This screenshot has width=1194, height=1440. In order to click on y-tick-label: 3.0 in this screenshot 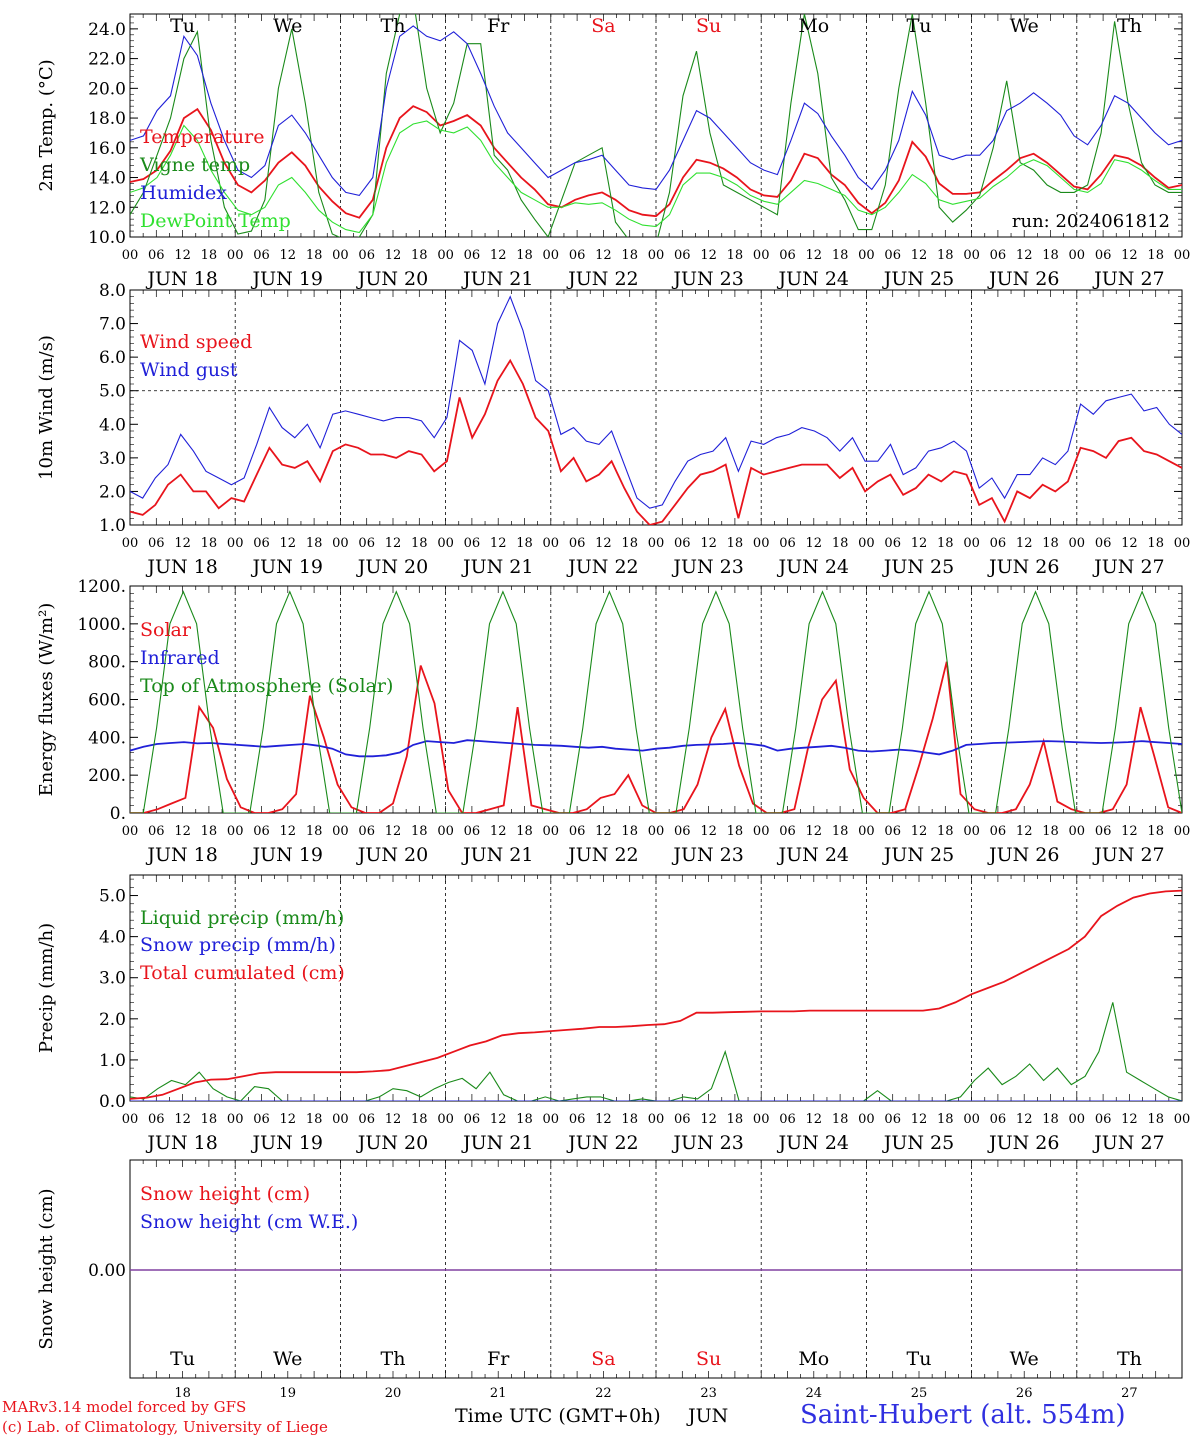, I will do `click(112, 459)`.